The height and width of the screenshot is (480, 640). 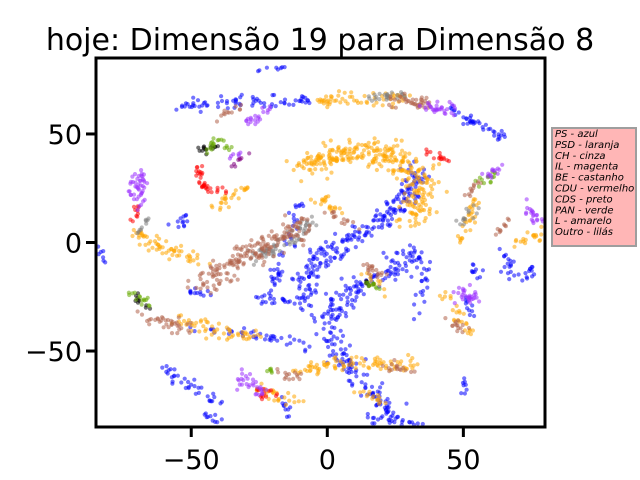 I want to click on x-tick-label: 0, so click(x=327, y=460).